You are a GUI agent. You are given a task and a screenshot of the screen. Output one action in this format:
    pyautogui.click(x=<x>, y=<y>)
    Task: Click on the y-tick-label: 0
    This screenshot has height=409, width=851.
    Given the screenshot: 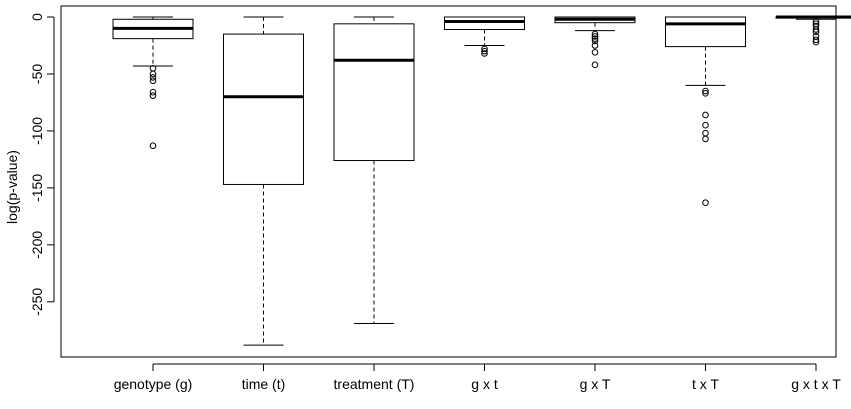 What is the action you would take?
    pyautogui.click(x=37, y=17)
    